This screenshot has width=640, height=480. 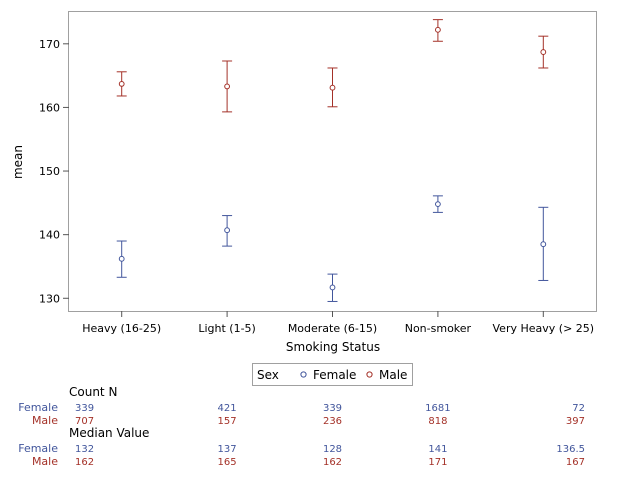 I want to click on y-axis-label: mean, so click(x=18, y=162).